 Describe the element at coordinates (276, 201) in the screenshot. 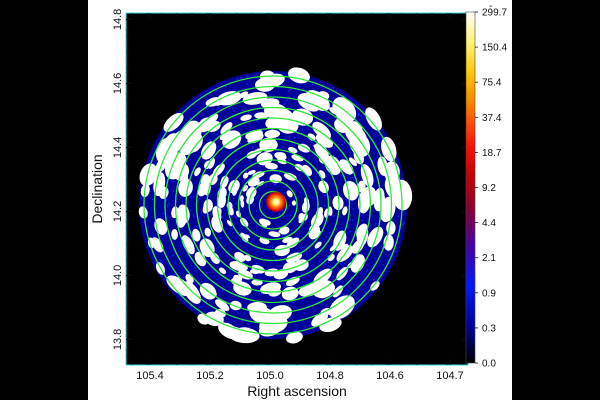

I see `central-source` at that location.